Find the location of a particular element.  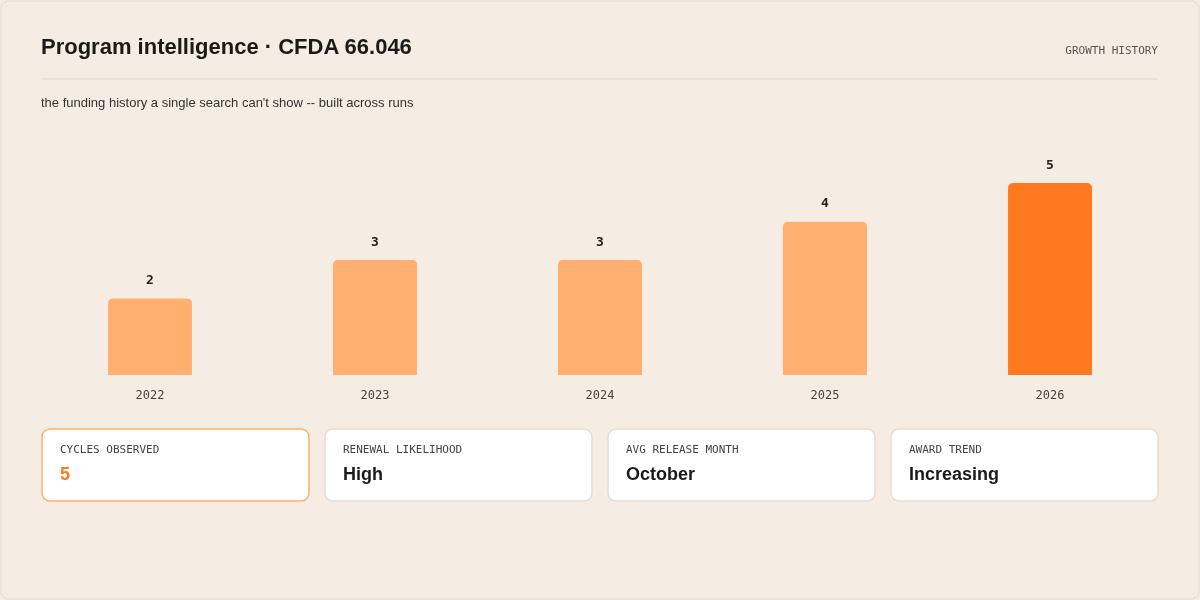

text: CYCLES OBSERVED is located at coordinates (110, 449).